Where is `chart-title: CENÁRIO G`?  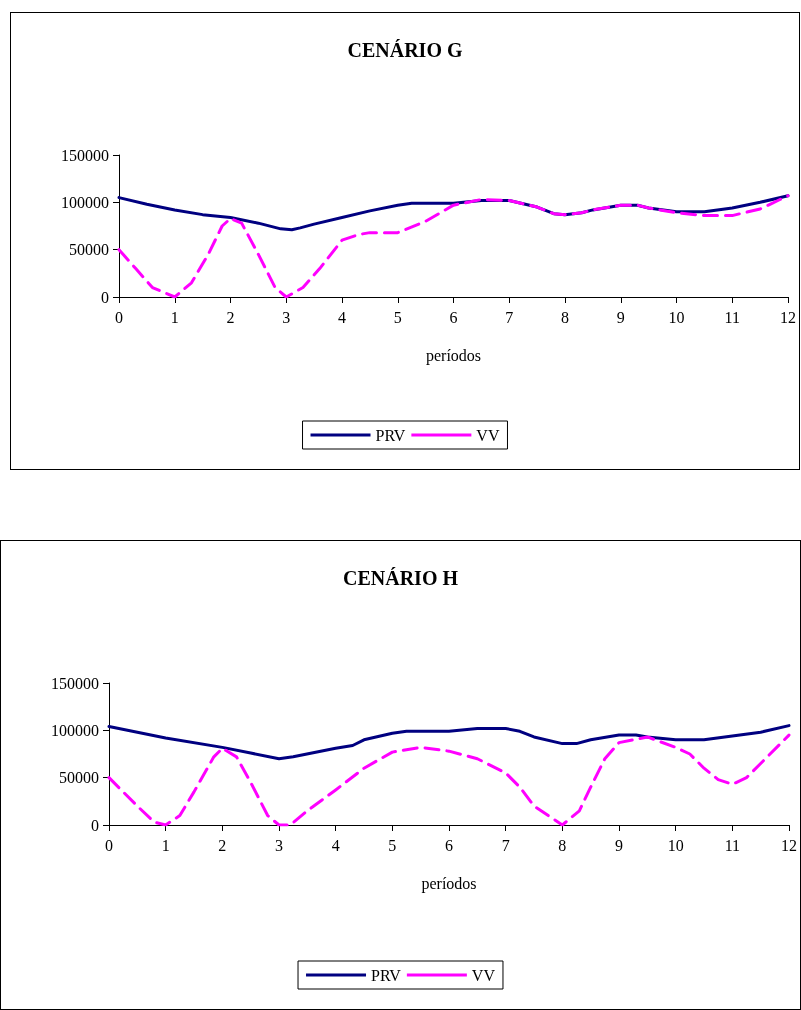 chart-title: CENÁRIO G is located at coordinates (405, 50).